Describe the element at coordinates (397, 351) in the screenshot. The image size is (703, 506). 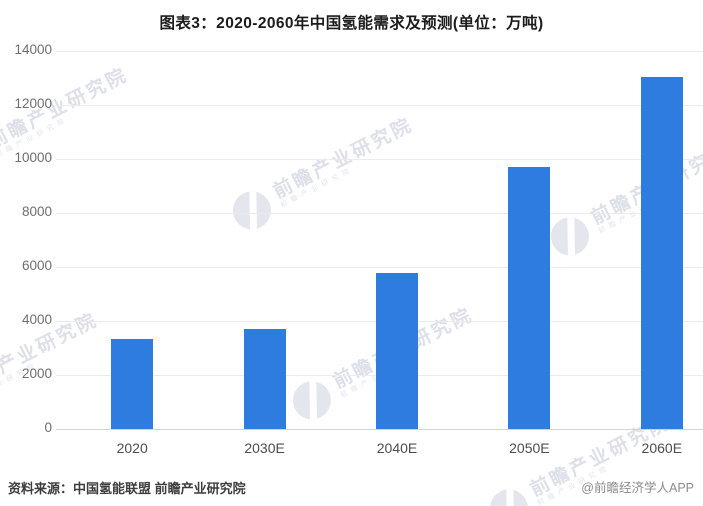
I see `bar-2040E` at that location.